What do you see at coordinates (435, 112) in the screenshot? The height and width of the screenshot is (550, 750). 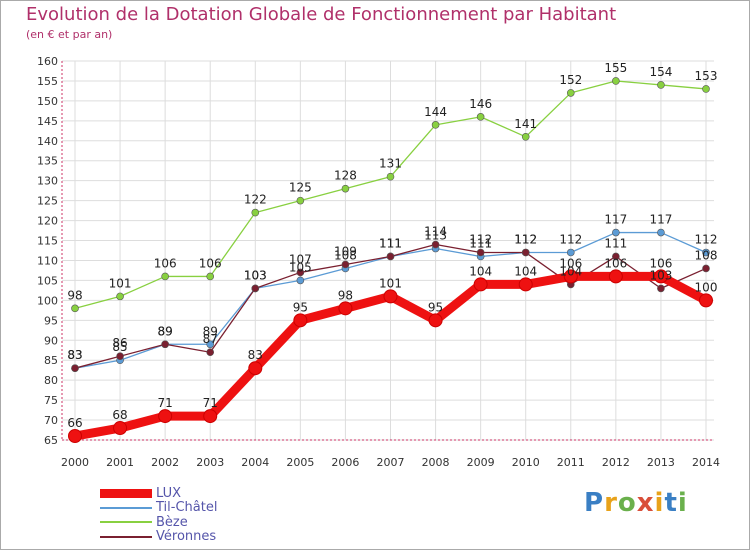 I see `data-label: 144` at bounding box center [435, 112].